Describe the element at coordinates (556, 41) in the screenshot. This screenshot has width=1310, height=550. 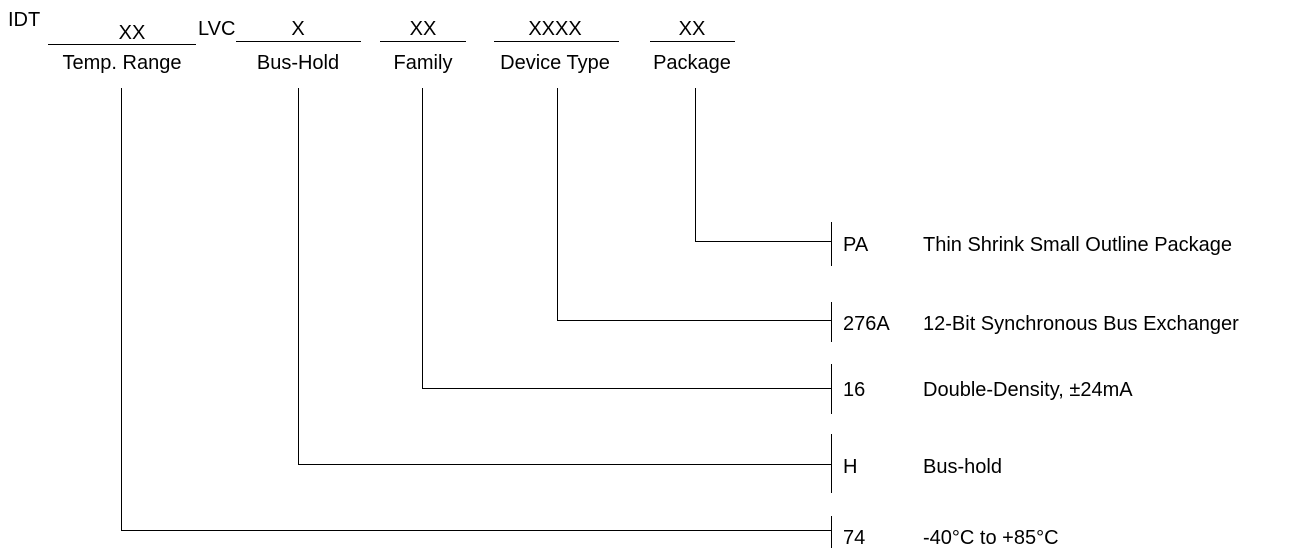
I see `field-underline-device-type` at that location.